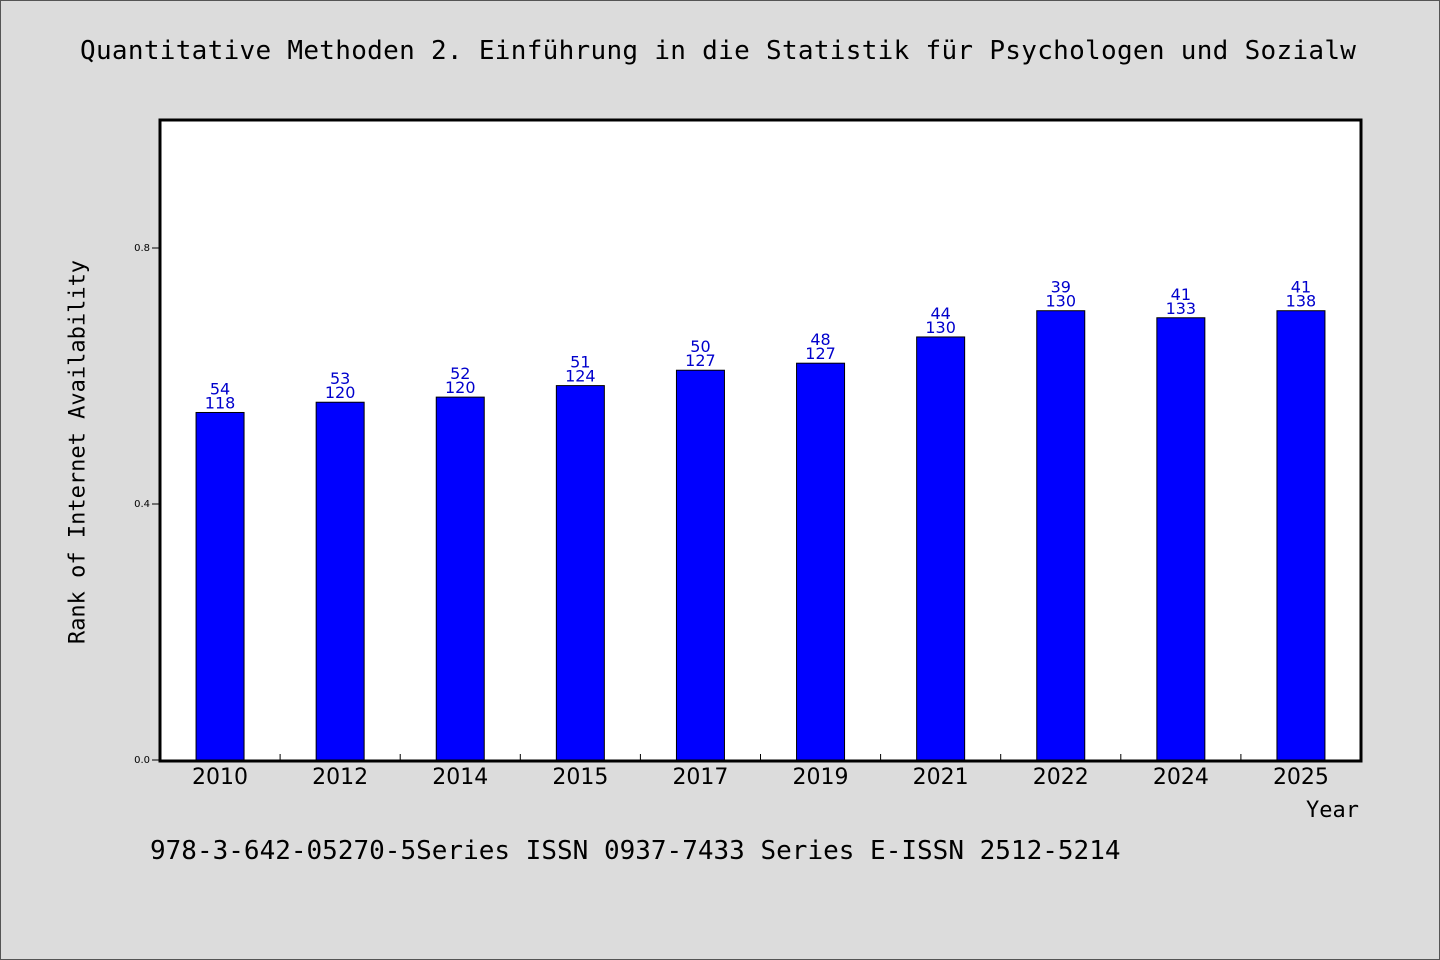  What do you see at coordinates (1181, 777) in the screenshot?
I see `x-tick-label: 2024` at bounding box center [1181, 777].